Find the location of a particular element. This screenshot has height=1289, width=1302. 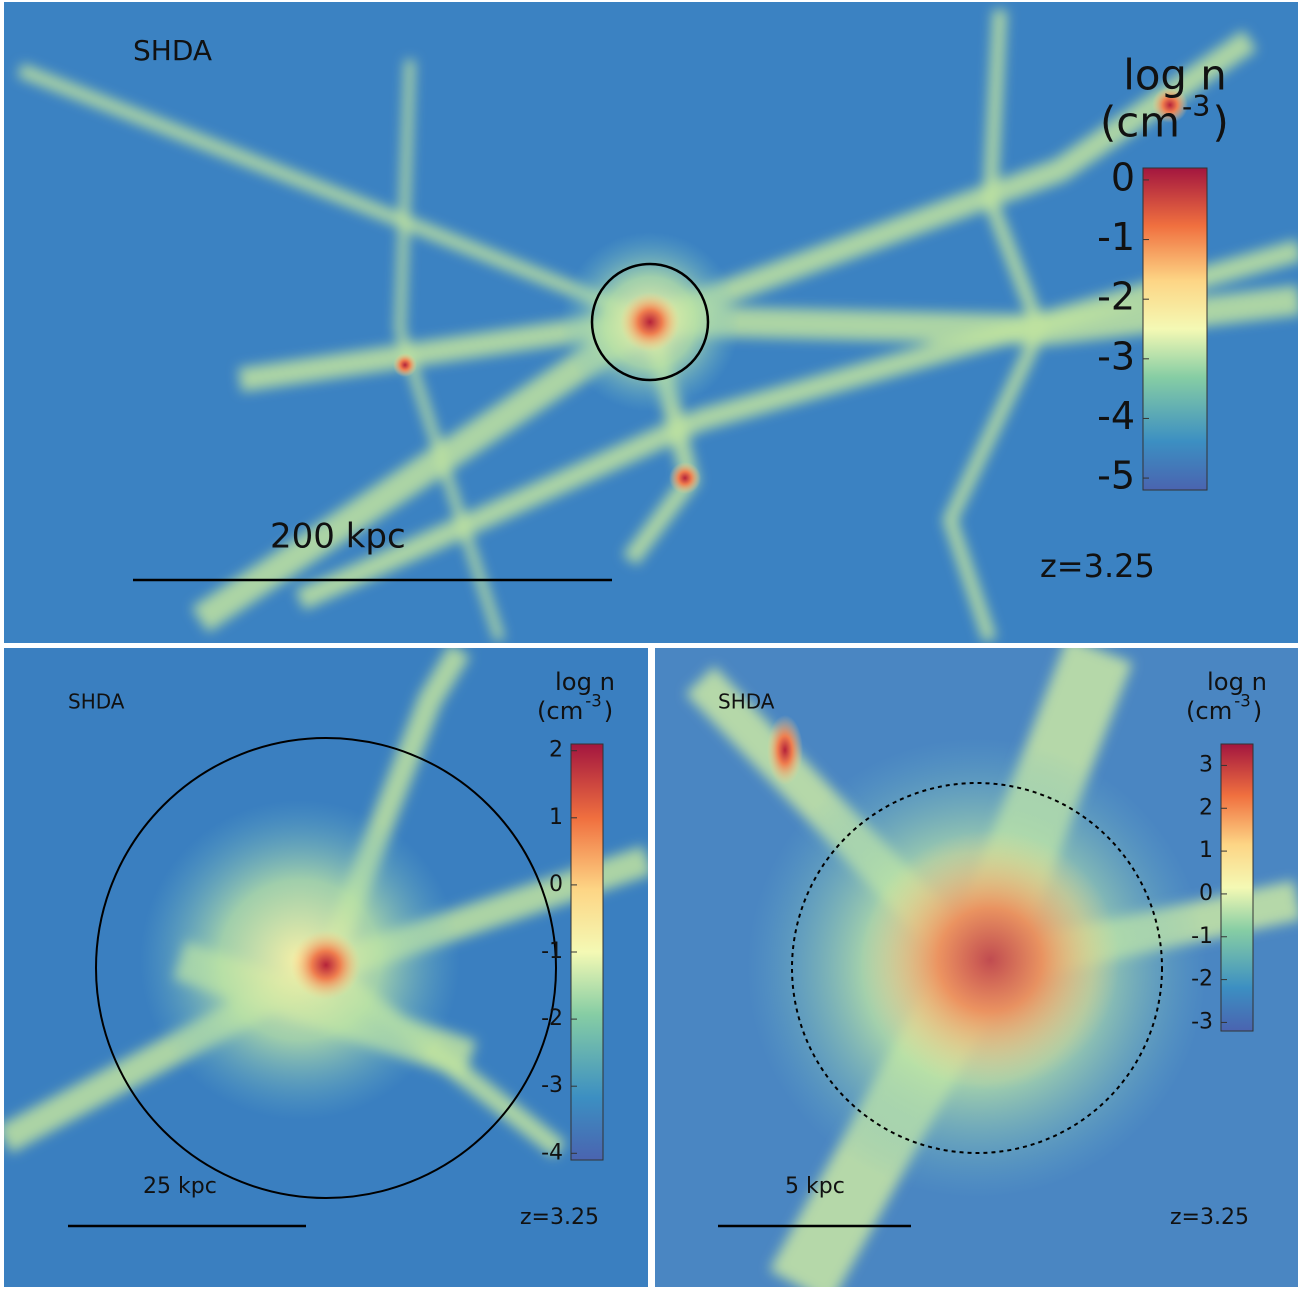

colorbar-tick-label: -5 is located at coordinates (1116, 476).